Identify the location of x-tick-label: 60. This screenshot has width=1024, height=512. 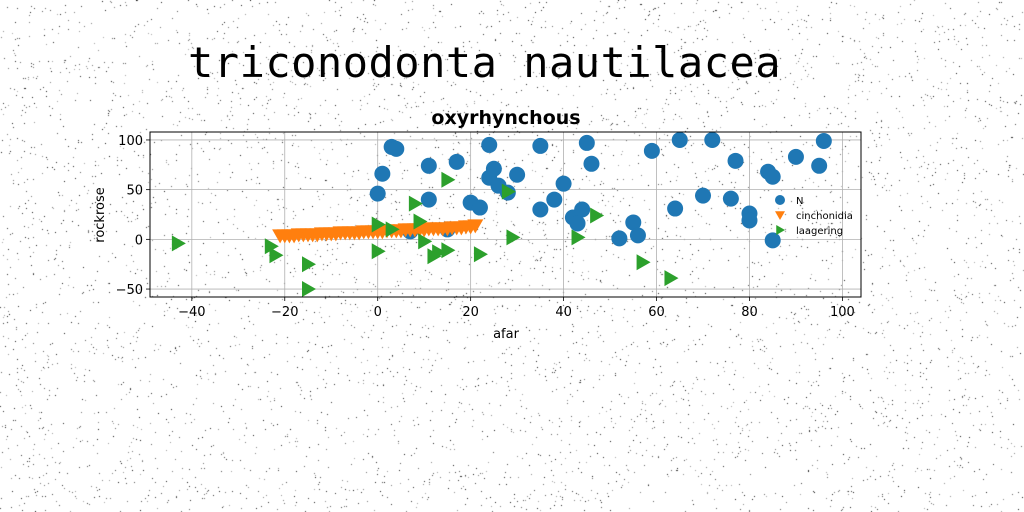
(656, 312).